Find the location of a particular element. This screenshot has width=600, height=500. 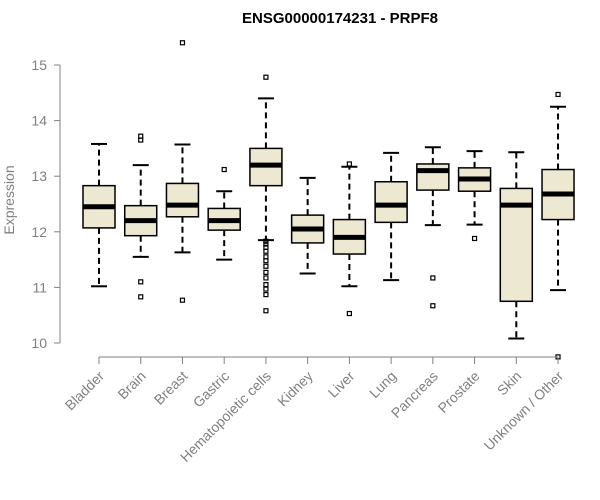

y-tick-label: 15 is located at coordinates (39, 65).